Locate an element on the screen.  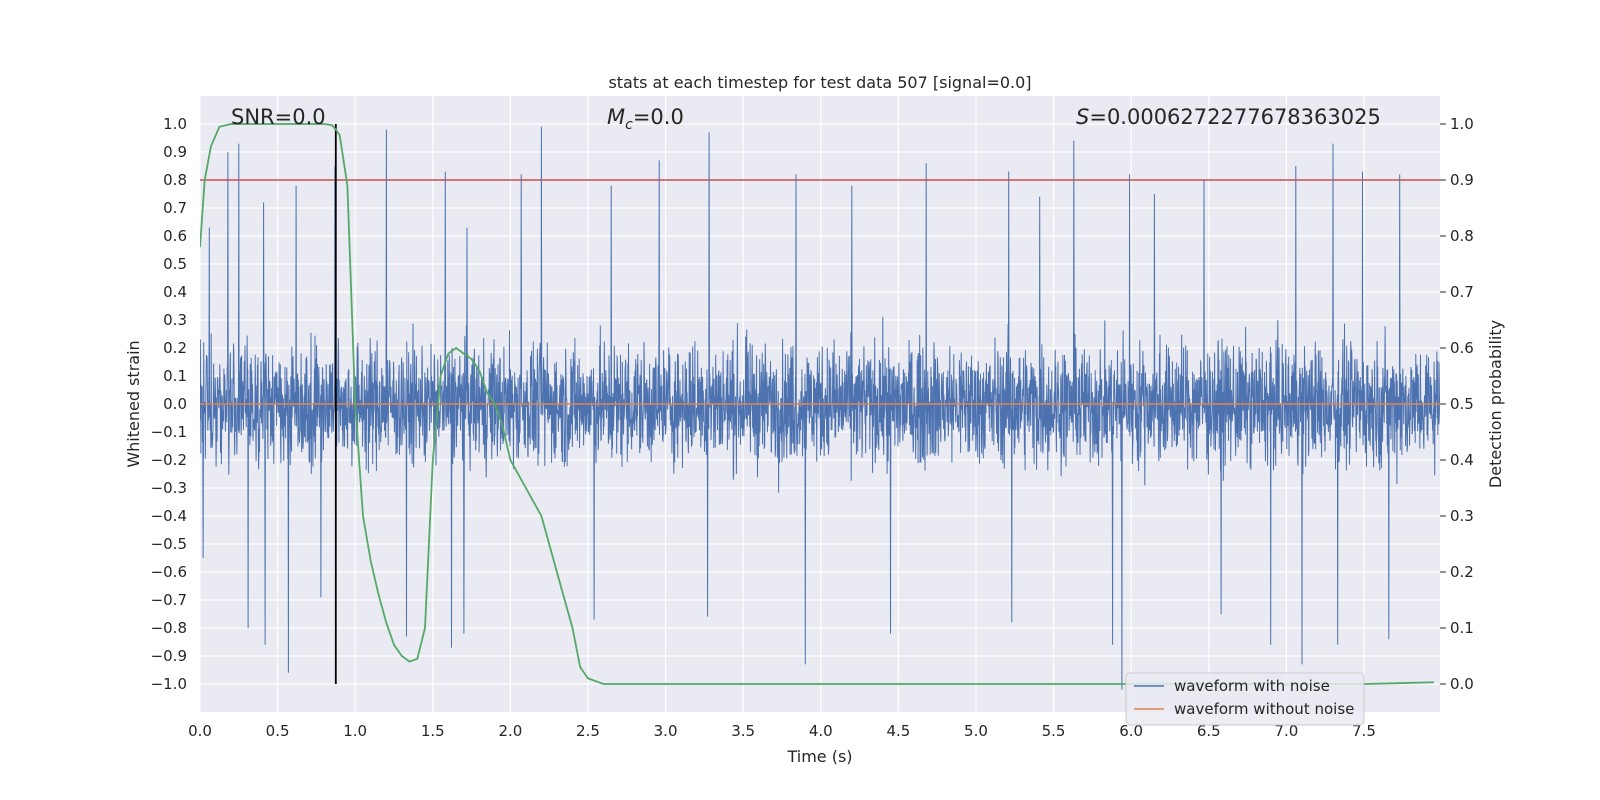
x-tick-label: 3.0 is located at coordinates (666, 731).